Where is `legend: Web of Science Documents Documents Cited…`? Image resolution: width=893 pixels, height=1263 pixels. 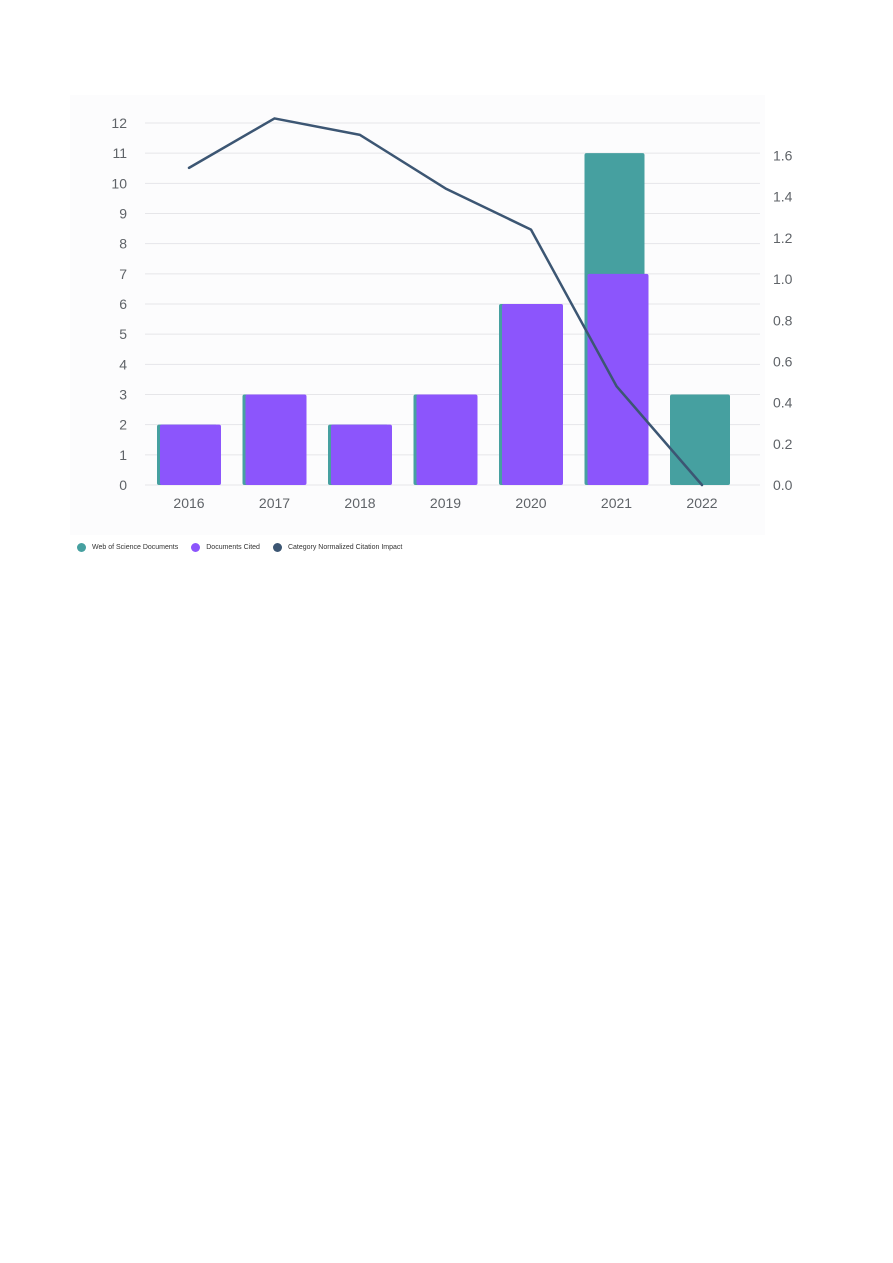
legend: Web of Science Documents Documents Cited… is located at coordinates (246, 547).